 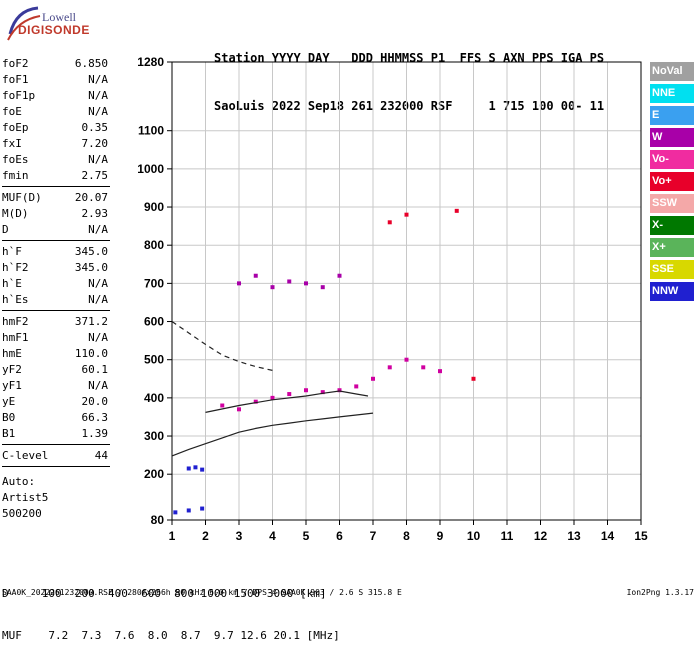 I want to click on param-key: foEp, so click(x=15, y=127).